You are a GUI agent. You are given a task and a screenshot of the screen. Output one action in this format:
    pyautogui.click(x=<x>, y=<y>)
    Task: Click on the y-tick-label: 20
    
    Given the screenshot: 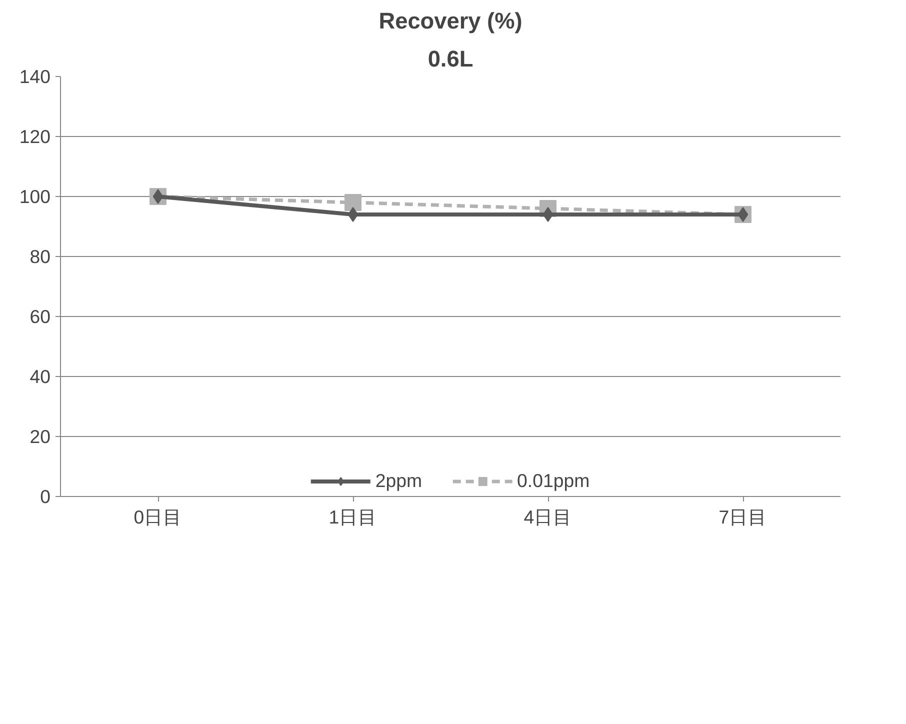 What is the action you would take?
    pyautogui.click(x=40, y=436)
    